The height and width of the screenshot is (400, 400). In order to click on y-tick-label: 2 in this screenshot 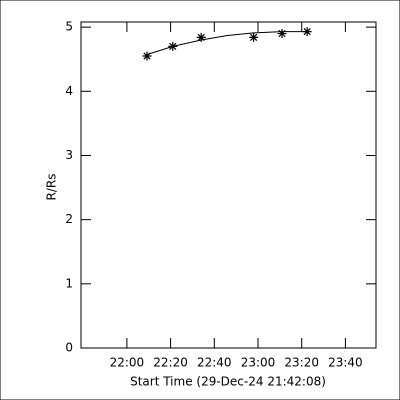, I will do `click(69, 219)`.